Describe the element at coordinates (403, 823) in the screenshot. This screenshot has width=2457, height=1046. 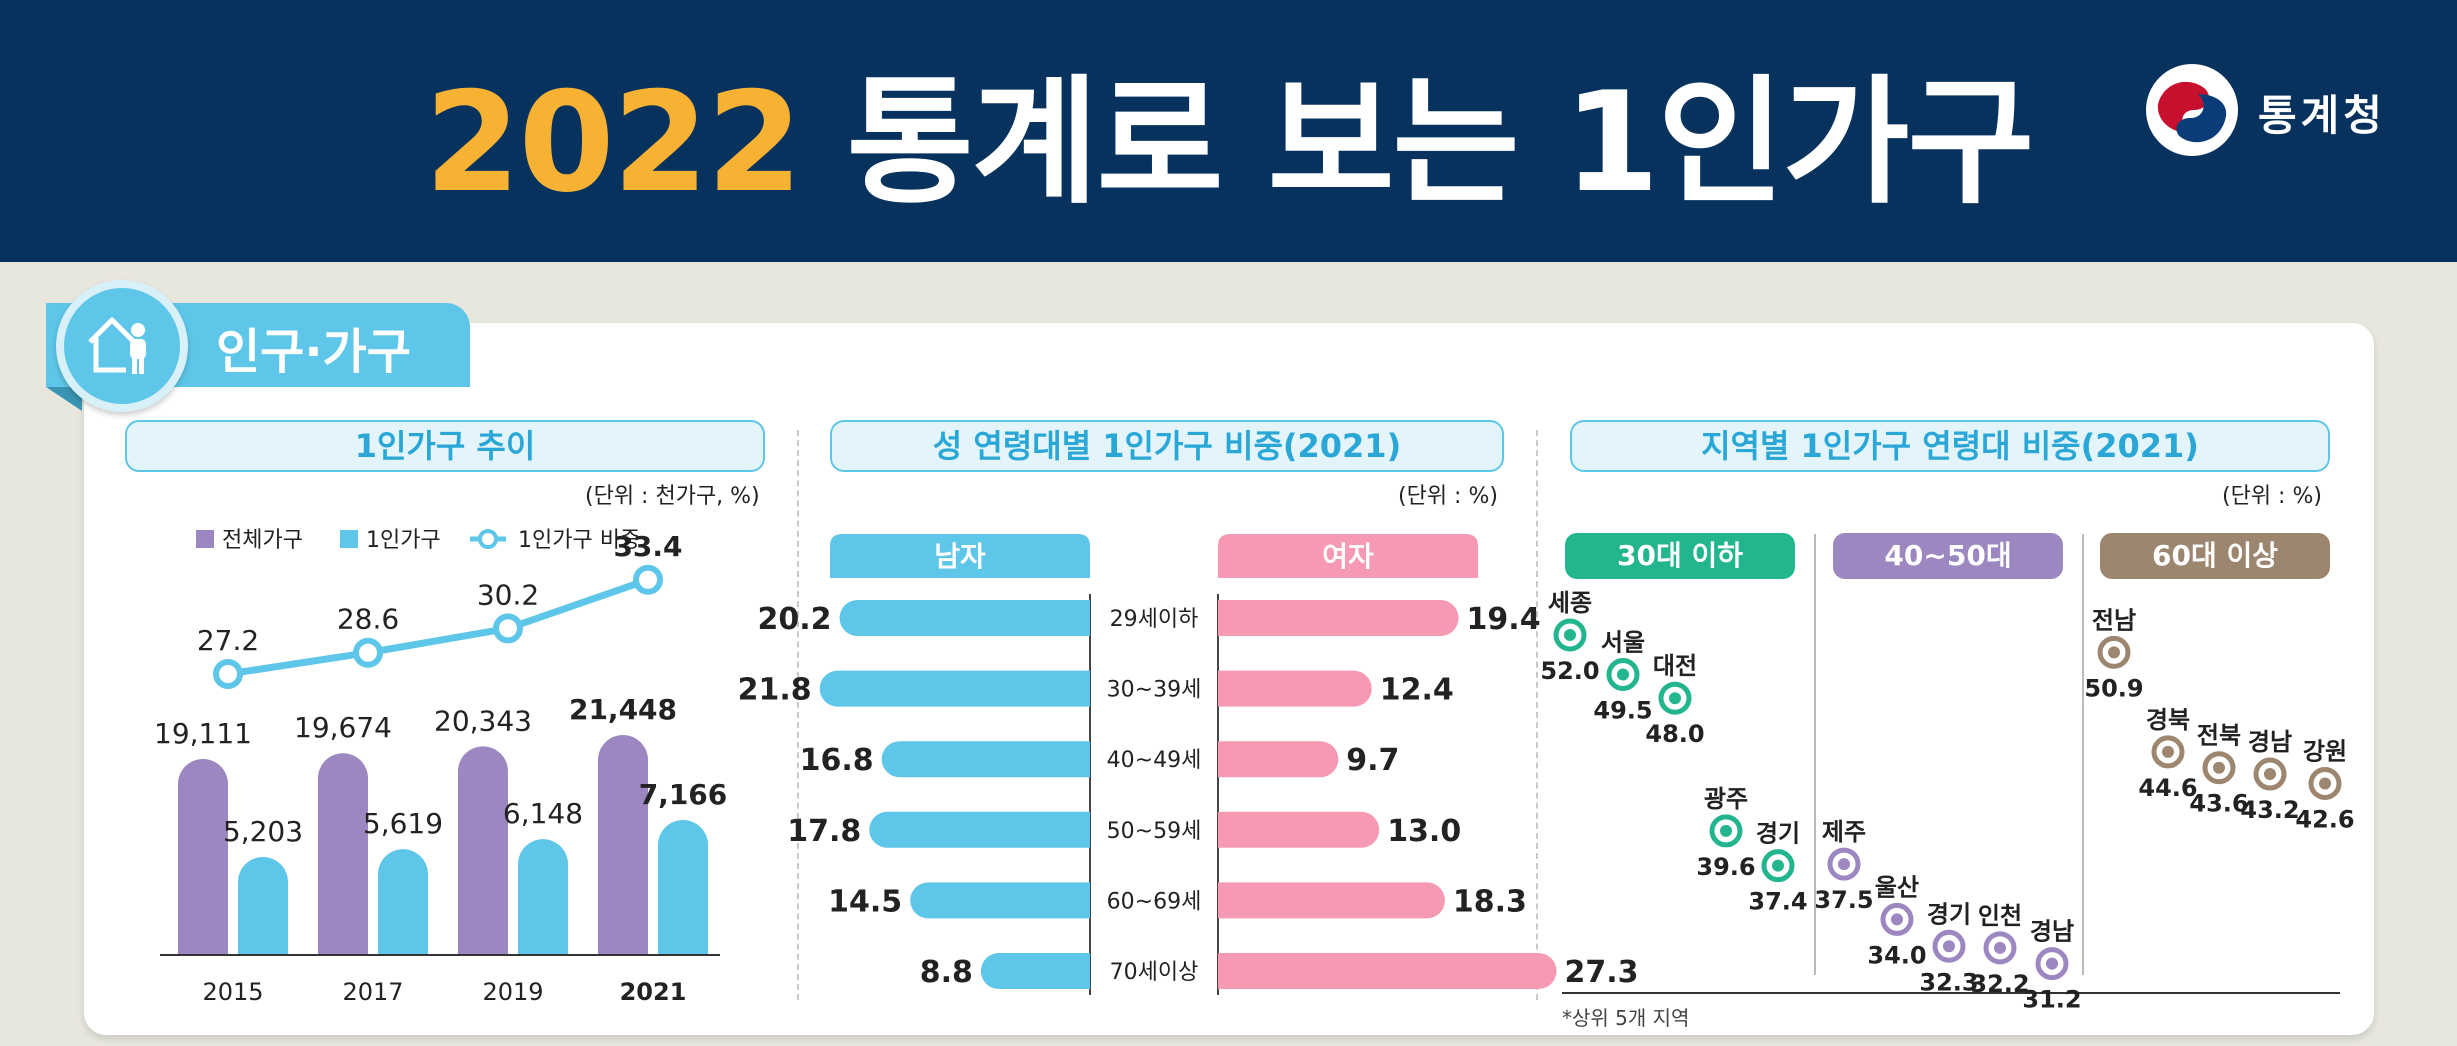
I see `label-single-2017: 5,619` at that location.